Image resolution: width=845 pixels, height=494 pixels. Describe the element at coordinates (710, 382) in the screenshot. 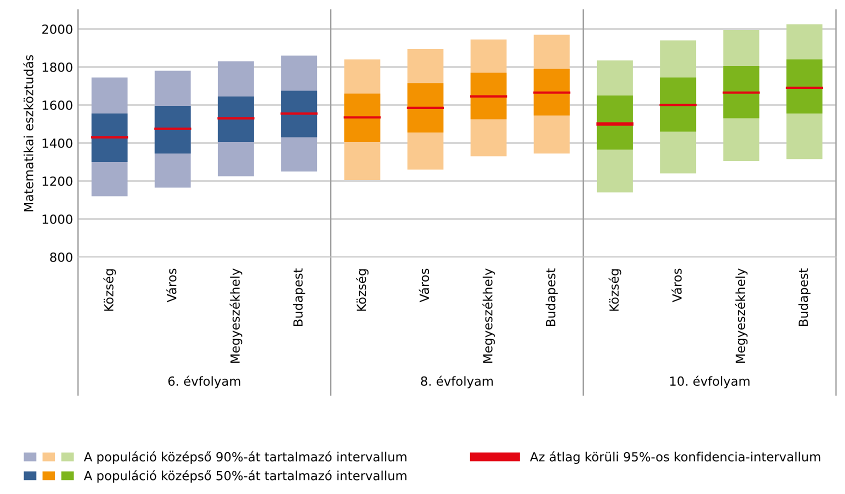

I see `text: 10. évfolyam` at that location.